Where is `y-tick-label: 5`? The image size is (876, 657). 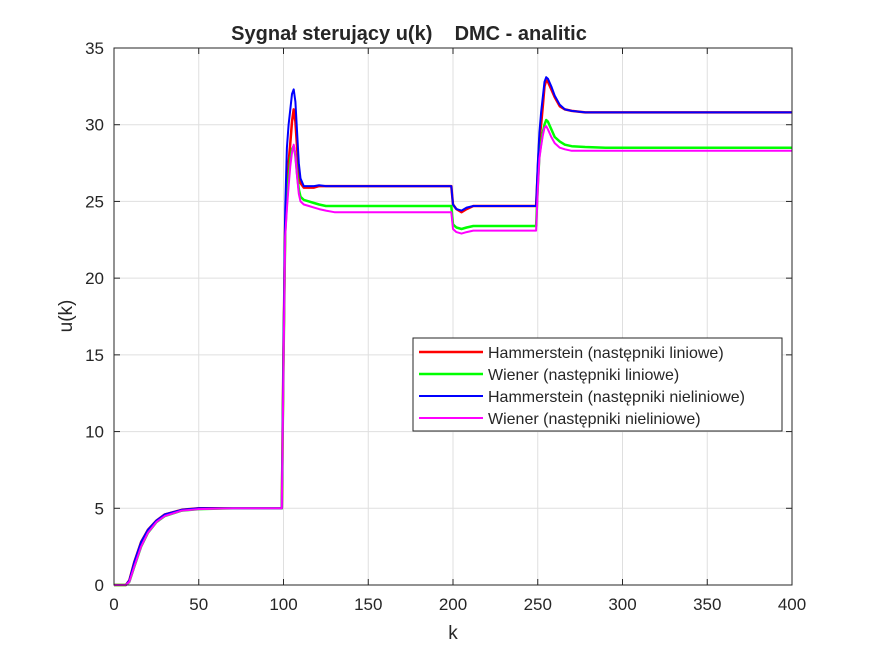 y-tick-label: 5 is located at coordinates (99, 508).